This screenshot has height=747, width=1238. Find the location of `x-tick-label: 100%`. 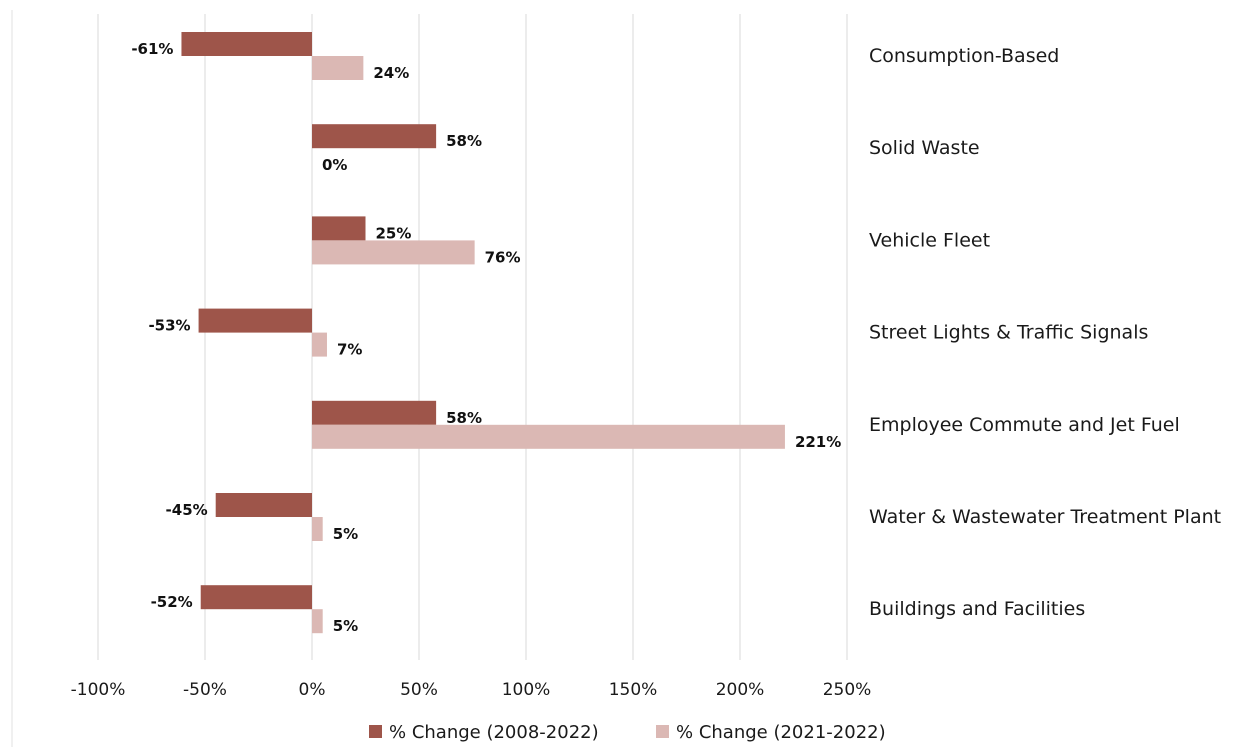

x-tick-label: 100% is located at coordinates (526, 690).